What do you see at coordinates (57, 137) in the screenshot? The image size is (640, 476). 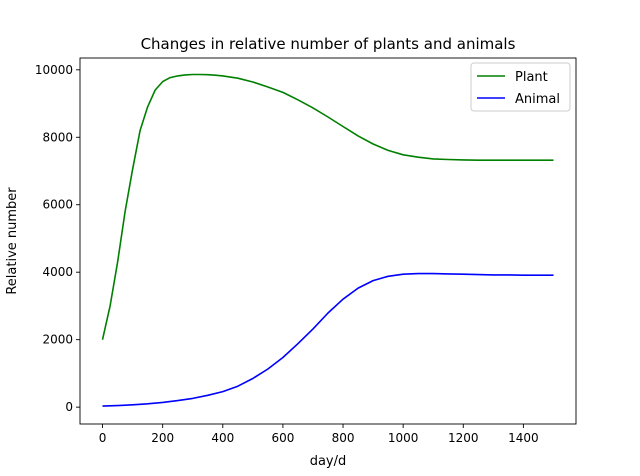 I see `y-tick-label: 8000` at bounding box center [57, 137].